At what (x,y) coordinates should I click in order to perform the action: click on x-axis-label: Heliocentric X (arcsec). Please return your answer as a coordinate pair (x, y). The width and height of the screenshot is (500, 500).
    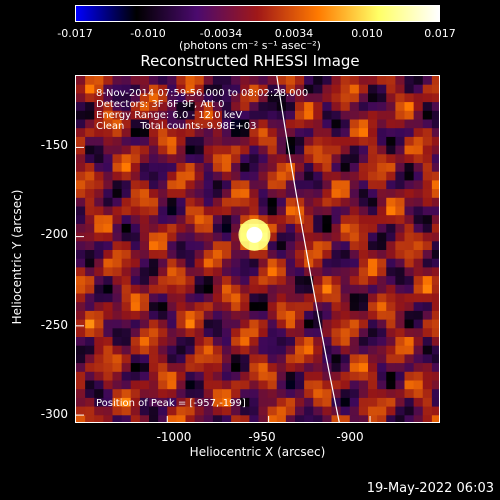
    Looking at the image, I should click on (257, 452).